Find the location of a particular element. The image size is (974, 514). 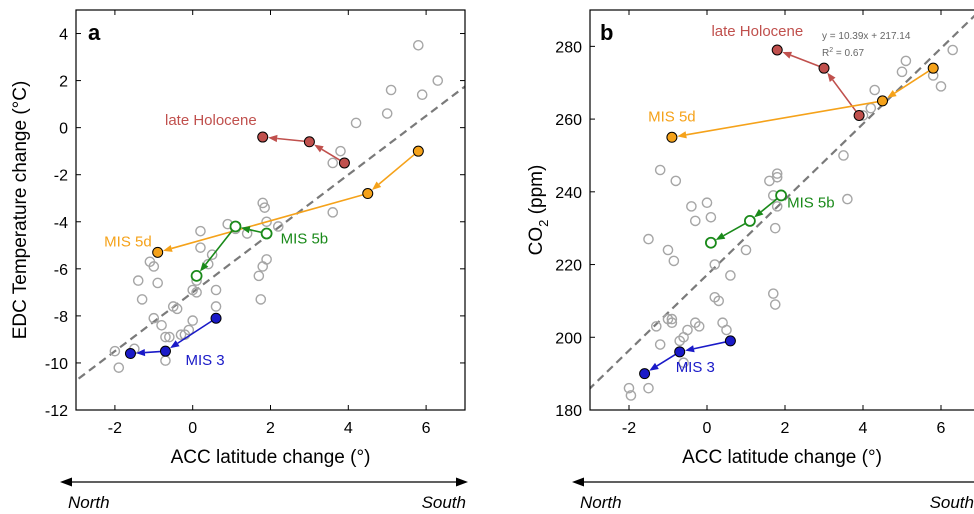

panel-b-ytick-label: 220 is located at coordinates (568, 266).